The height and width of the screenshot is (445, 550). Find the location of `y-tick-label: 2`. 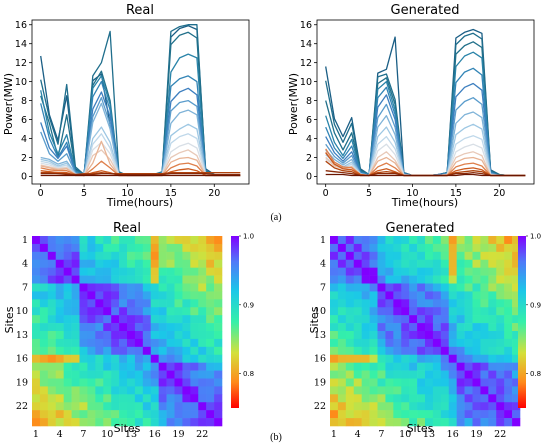

y-tick-label: 2 is located at coordinates (309, 158).